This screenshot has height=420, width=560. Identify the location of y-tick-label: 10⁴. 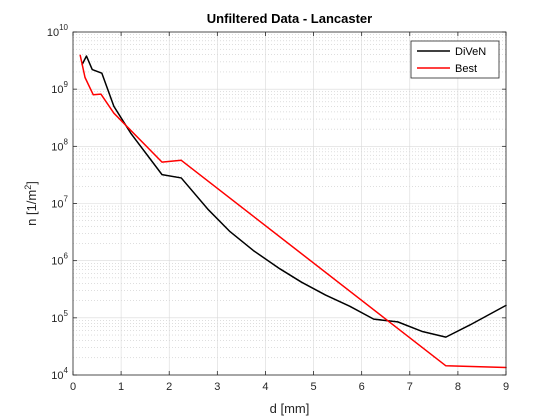
(59, 374).